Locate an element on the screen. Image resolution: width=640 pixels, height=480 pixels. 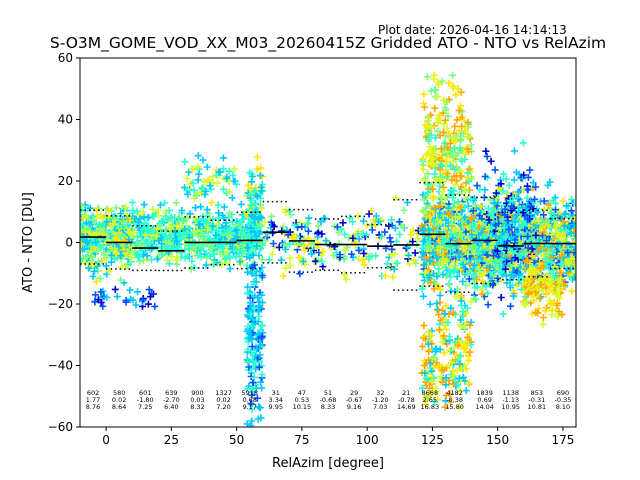
bin-std-label: 10.81 is located at coordinates (537, 407).